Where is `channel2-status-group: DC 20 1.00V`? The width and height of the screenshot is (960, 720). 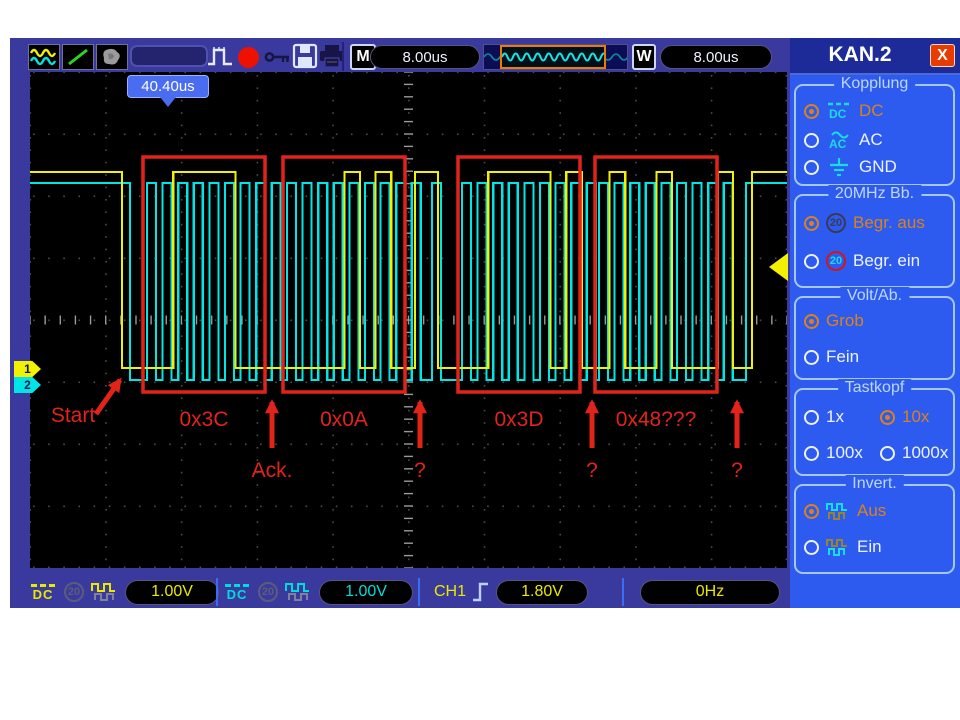
channel2-status-group: DC 20 1.00V is located at coordinates (318, 592).